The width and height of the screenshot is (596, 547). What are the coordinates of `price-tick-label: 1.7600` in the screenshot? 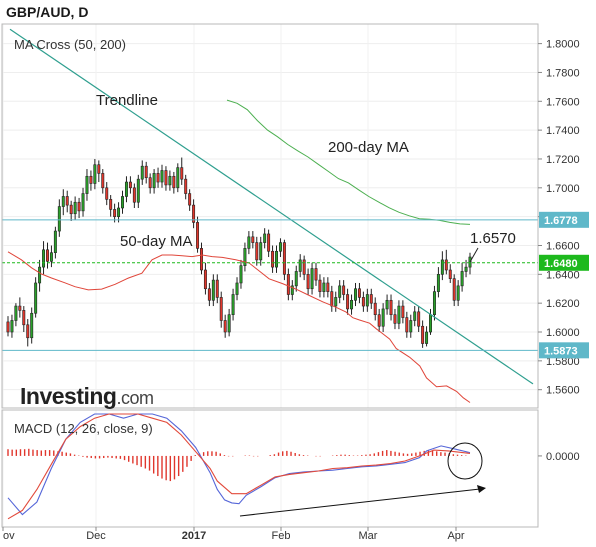 It's located at (563, 102).